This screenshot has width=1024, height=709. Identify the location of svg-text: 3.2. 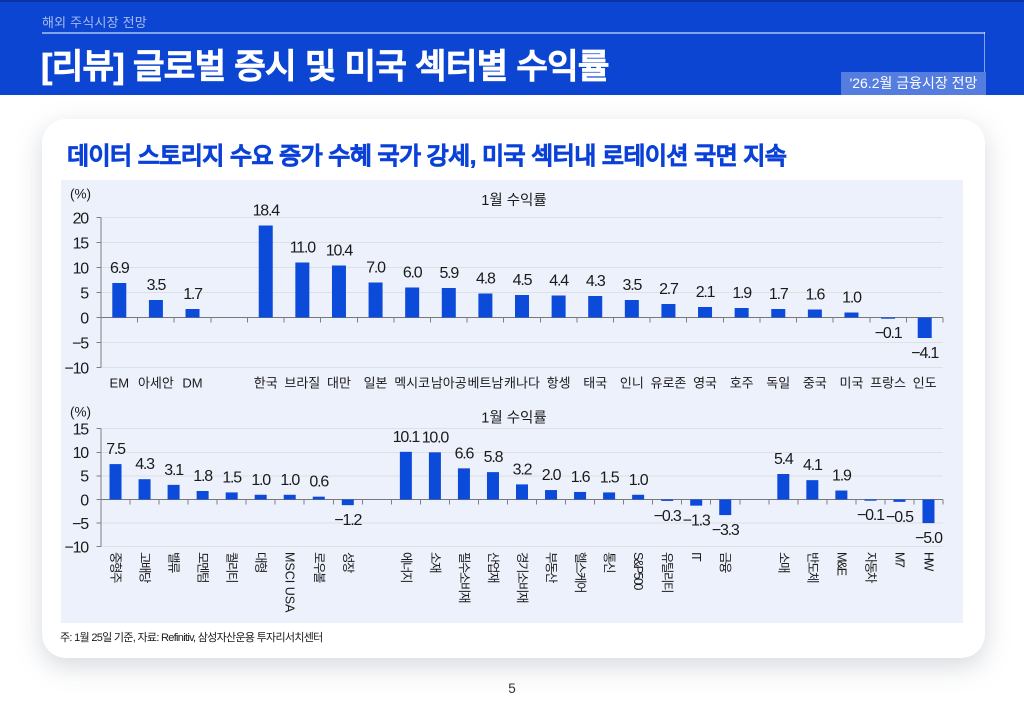
(523, 469).